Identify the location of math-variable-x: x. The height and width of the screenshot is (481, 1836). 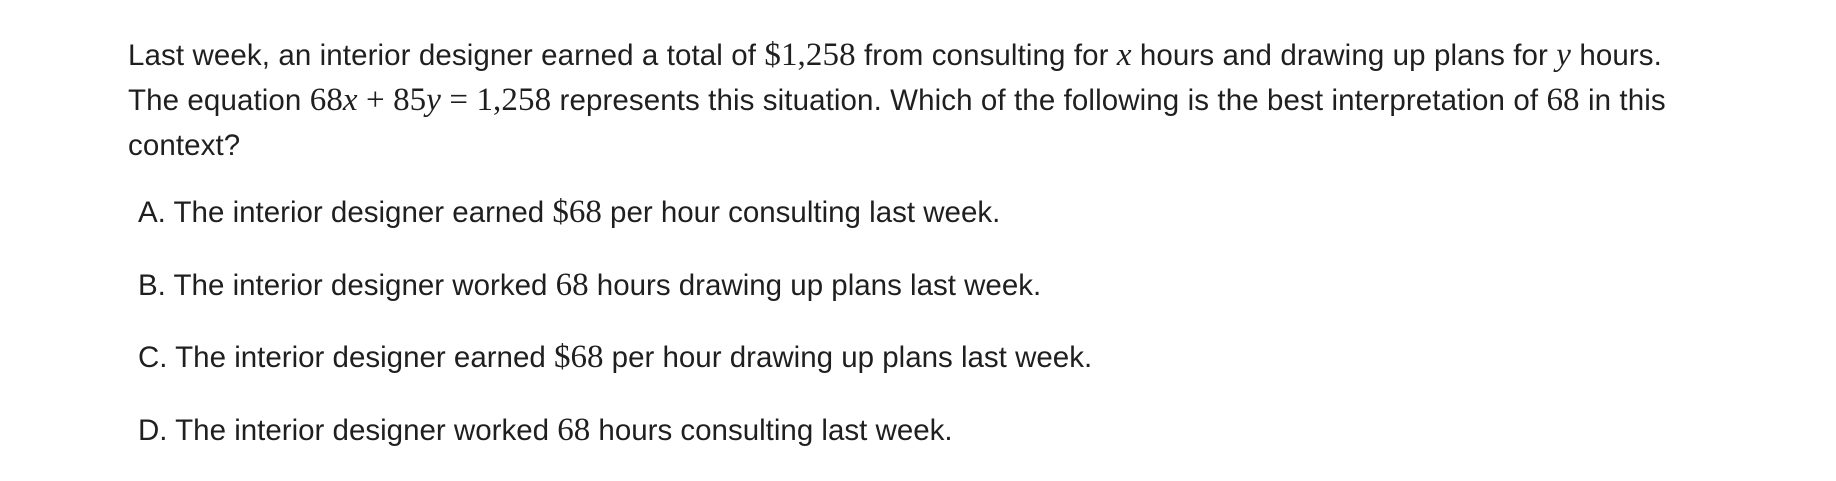
(1124, 55).